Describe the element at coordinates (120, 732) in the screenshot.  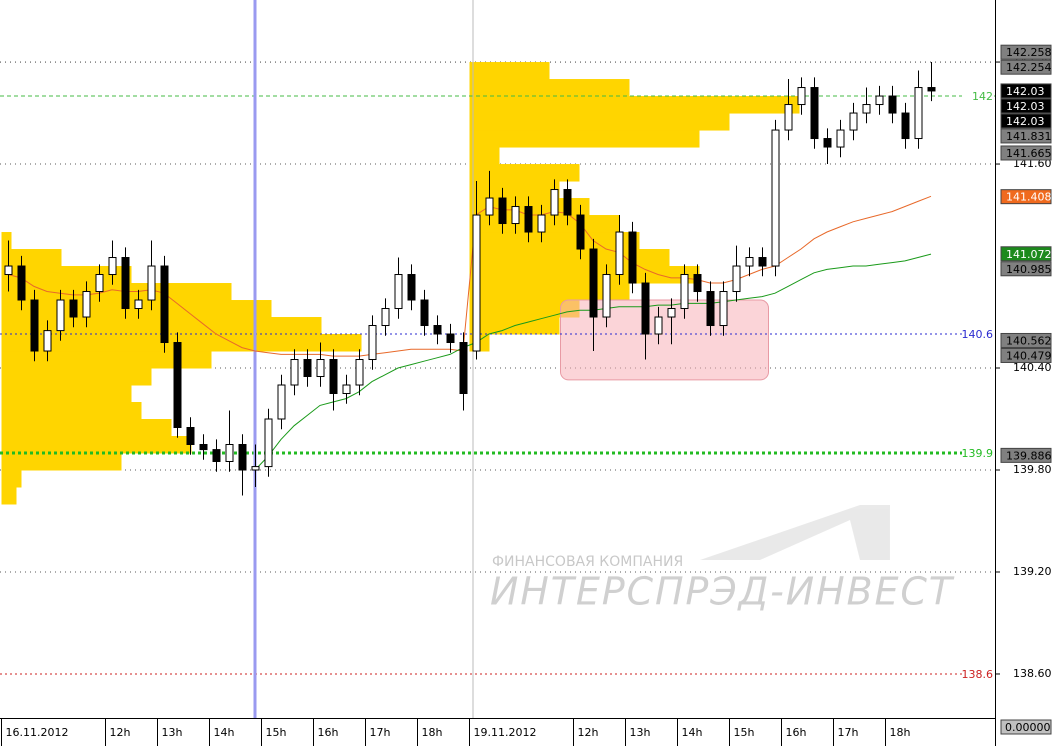
I see `x-tick-label: 12h` at that location.